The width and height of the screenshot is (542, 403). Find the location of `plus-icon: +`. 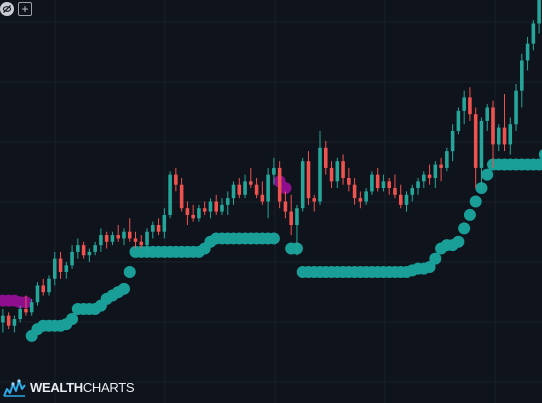

plus-icon: + is located at coordinates (25, 9).